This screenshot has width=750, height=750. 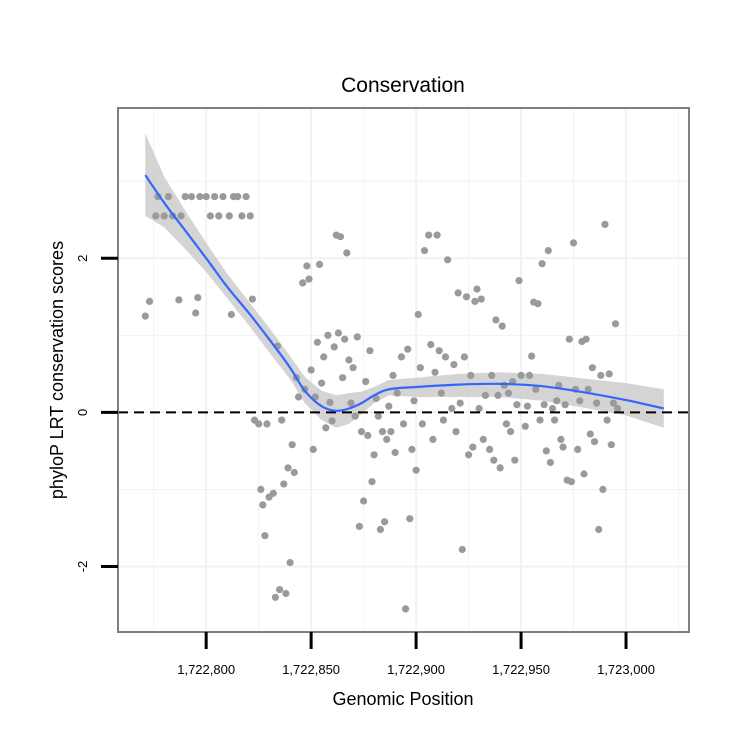 I want to click on y-tick-label: -2, so click(x=82, y=567).